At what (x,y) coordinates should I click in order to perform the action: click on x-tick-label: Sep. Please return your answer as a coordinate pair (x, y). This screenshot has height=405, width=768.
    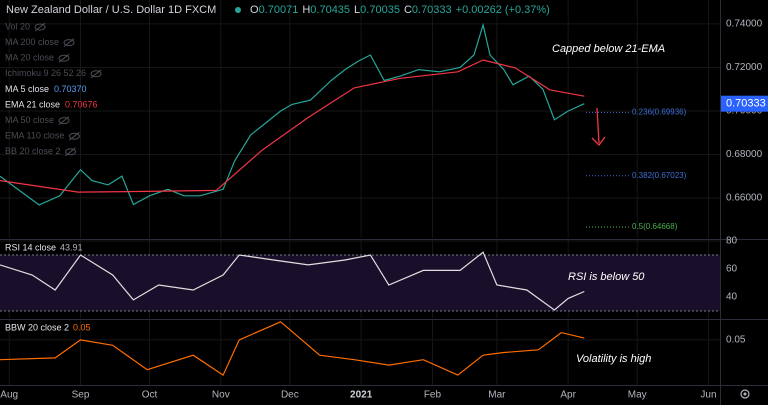
    Looking at the image, I should click on (81, 395).